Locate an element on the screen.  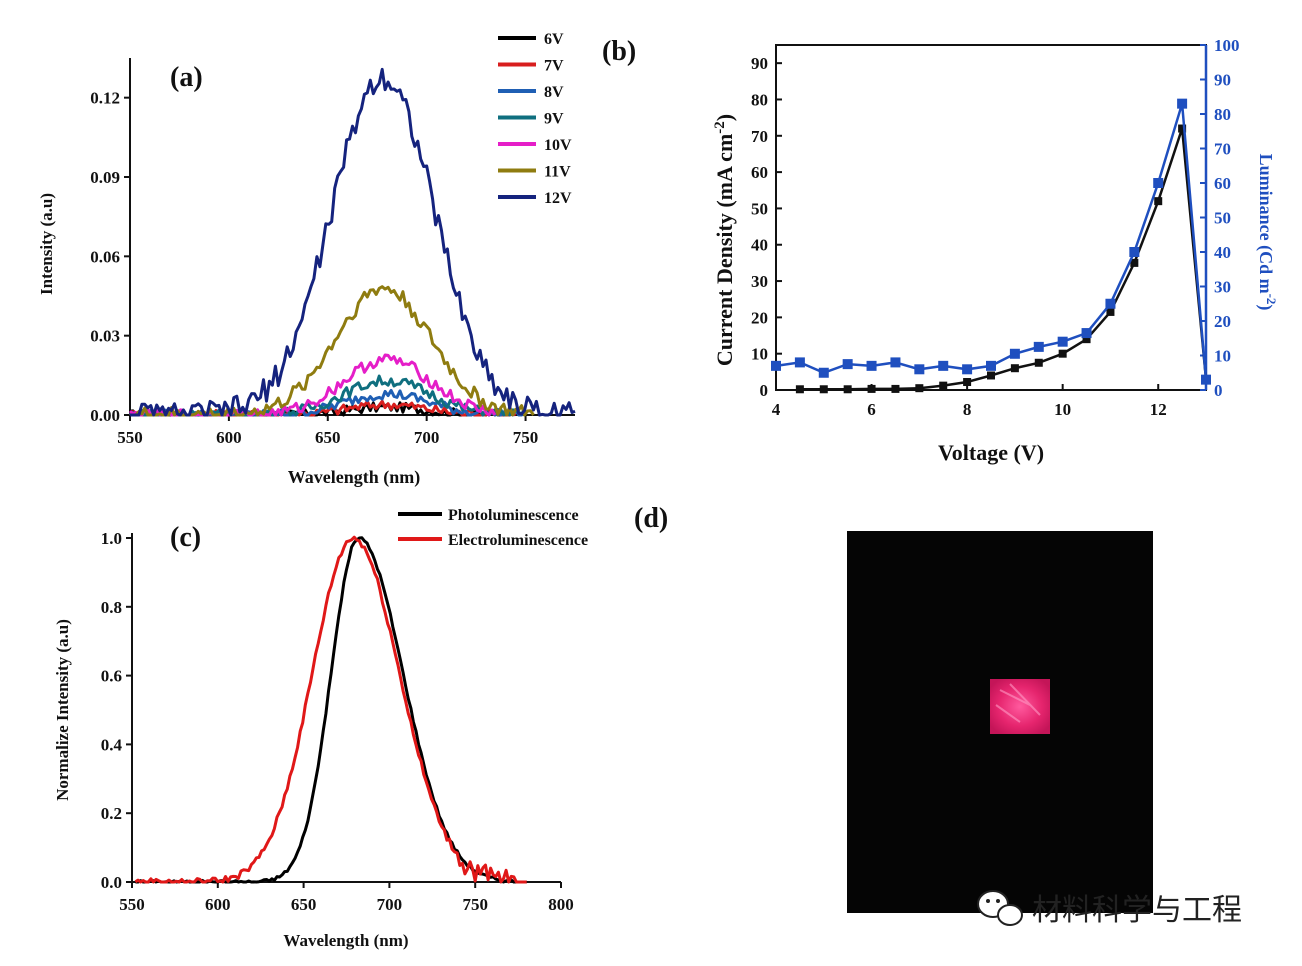
x-tick-label-a: 700 is located at coordinates (427, 437).